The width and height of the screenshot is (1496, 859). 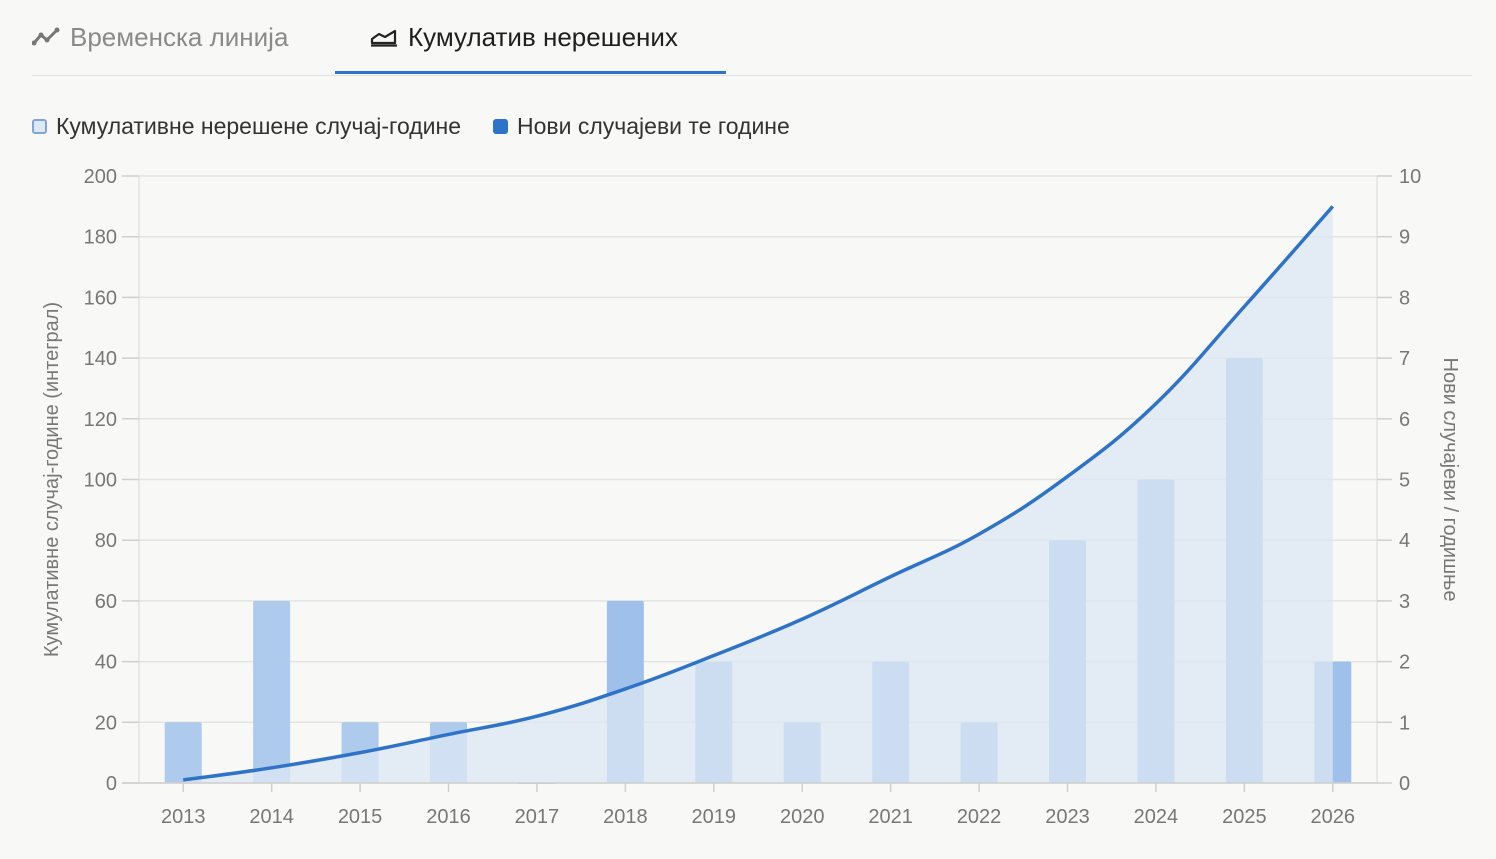 I want to click on y-right-tick-label: 7, so click(x=1404, y=359).